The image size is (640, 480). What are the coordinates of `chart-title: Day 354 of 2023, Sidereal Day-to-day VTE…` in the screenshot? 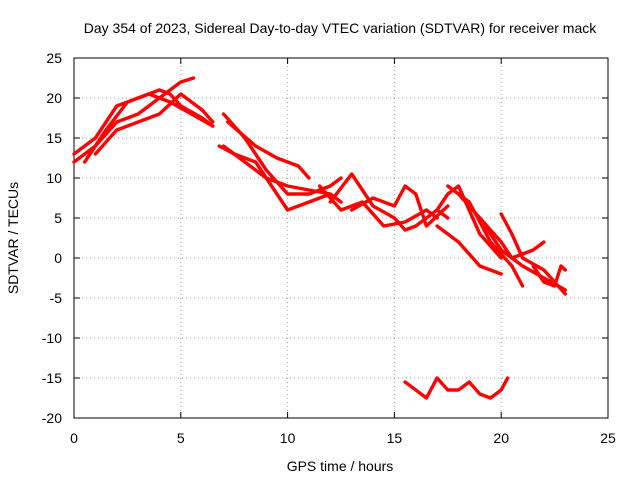 It's located at (340, 28).